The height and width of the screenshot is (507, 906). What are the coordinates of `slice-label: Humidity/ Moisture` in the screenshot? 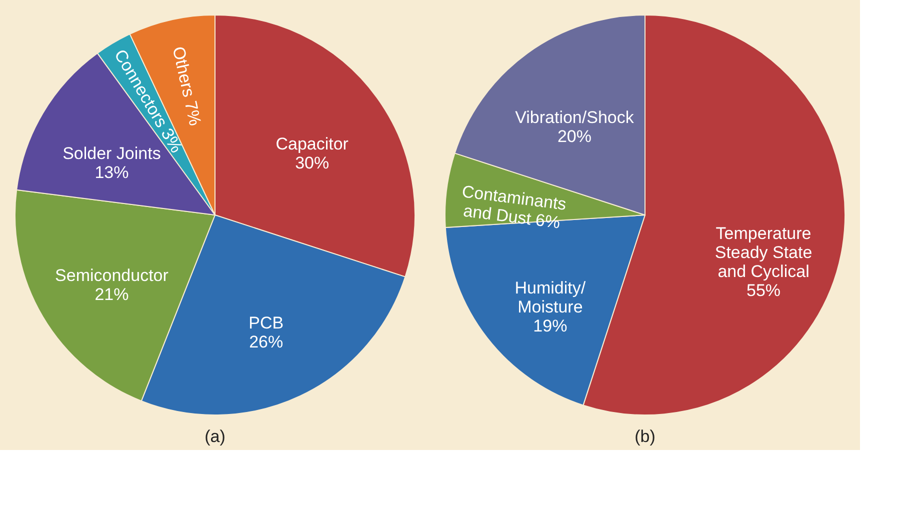 It's located at (550, 297).